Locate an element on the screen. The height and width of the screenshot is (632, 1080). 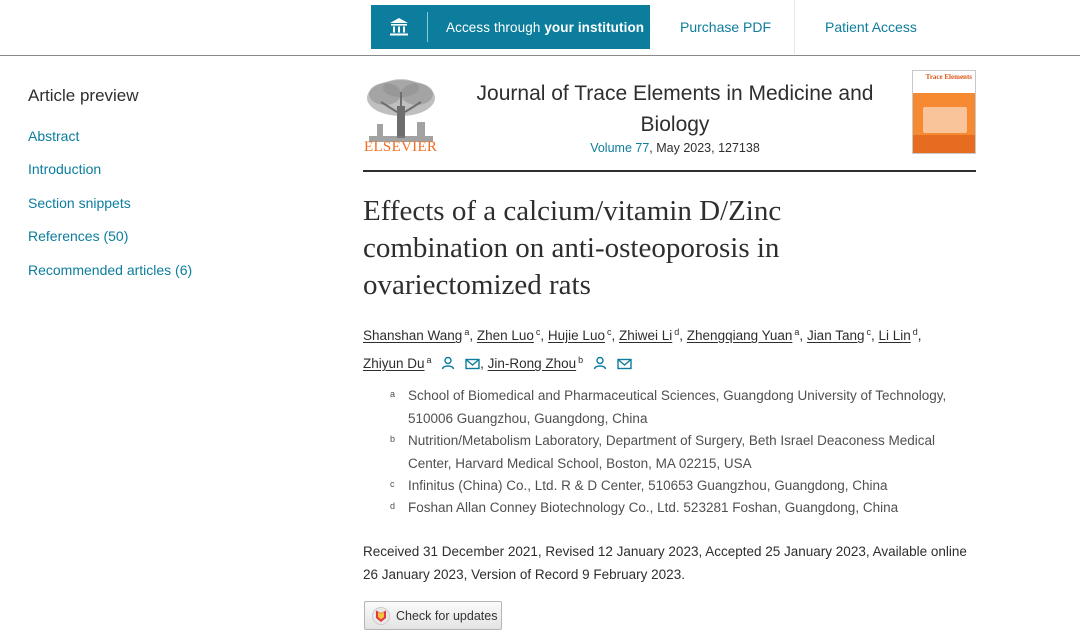
author: Zhengqiang Yuan a is located at coordinates (743, 335).